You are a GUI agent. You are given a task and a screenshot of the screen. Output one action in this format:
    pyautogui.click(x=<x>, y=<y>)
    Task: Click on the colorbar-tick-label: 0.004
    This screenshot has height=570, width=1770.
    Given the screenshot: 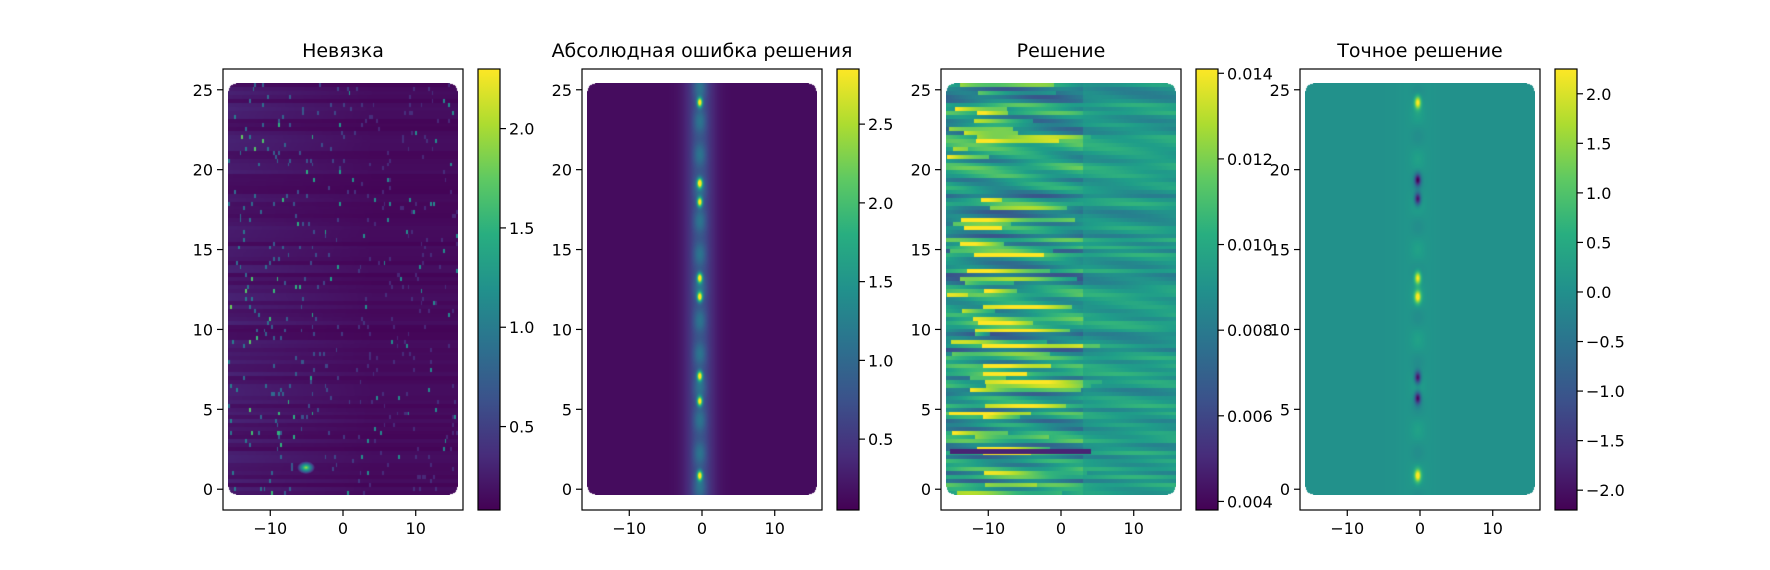 What is the action you would take?
    pyautogui.click(x=1250, y=501)
    